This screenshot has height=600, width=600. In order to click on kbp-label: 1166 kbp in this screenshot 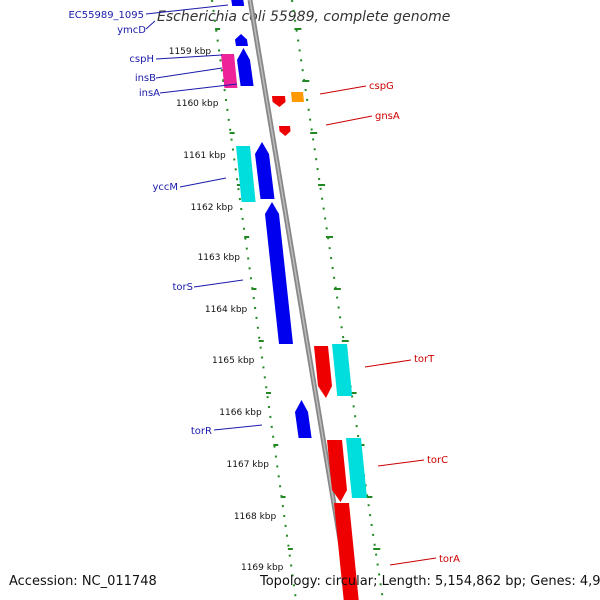, I will do `click(240, 413)`.